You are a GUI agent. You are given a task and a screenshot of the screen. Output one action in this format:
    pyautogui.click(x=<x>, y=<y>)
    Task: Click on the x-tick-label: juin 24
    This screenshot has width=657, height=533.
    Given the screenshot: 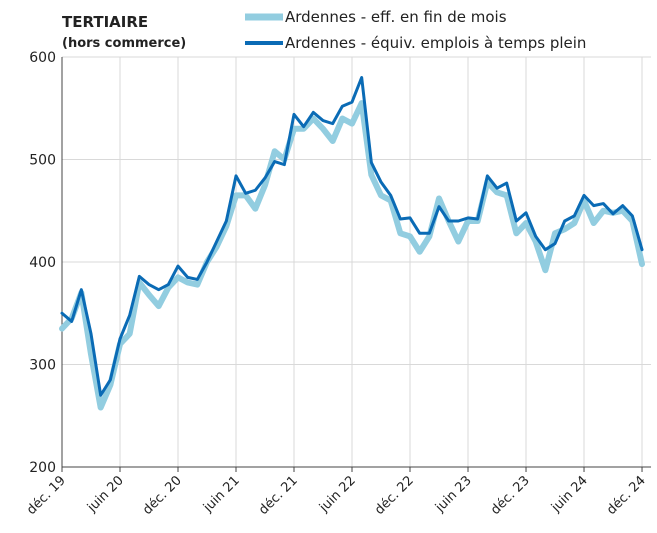 What is the action you would take?
    pyautogui.click(x=569, y=494)
    